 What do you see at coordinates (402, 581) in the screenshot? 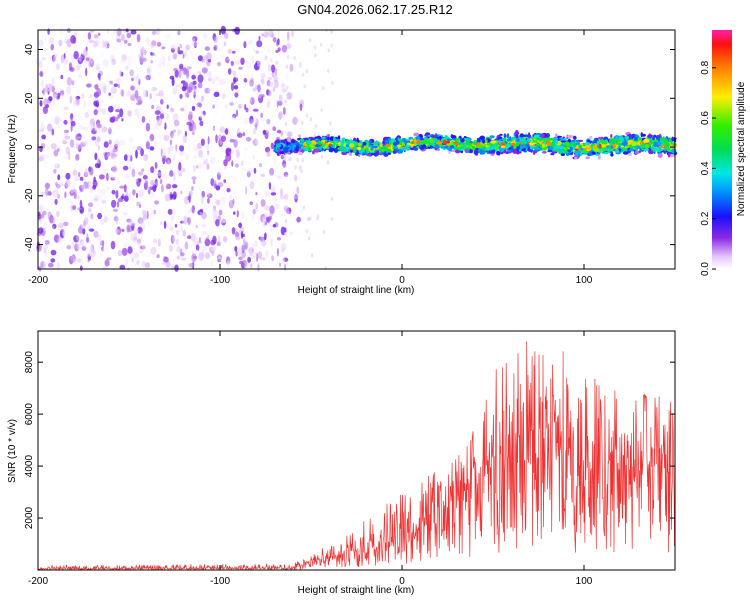
I see `x-tick-label: 0` at bounding box center [402, 581].